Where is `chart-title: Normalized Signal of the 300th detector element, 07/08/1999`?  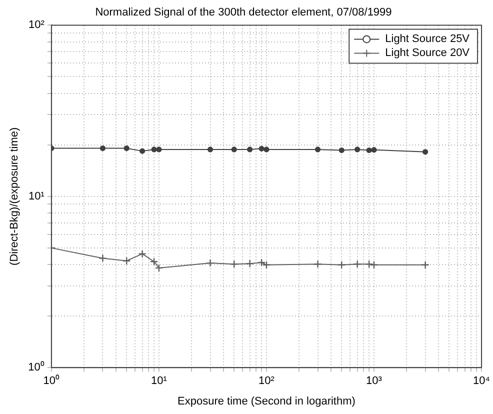 chart-title: Normalized Signal of the 300th detector element, 07/08/1999 is located at coordinates (243, 12).